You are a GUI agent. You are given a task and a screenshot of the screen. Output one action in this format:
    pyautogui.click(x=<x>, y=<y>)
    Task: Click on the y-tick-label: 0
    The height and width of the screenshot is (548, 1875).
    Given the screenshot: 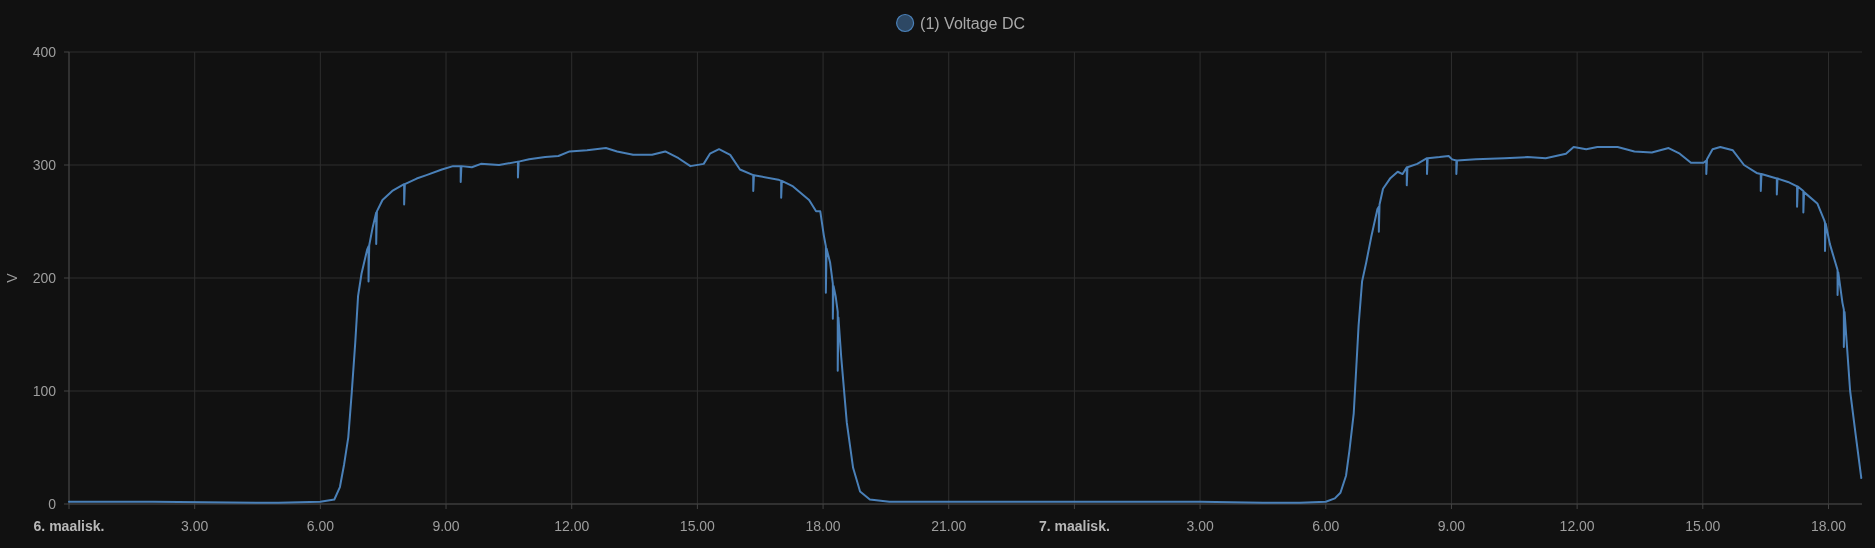 What is the action you would take?
    pyautogui.click(x=52, y=504)
    